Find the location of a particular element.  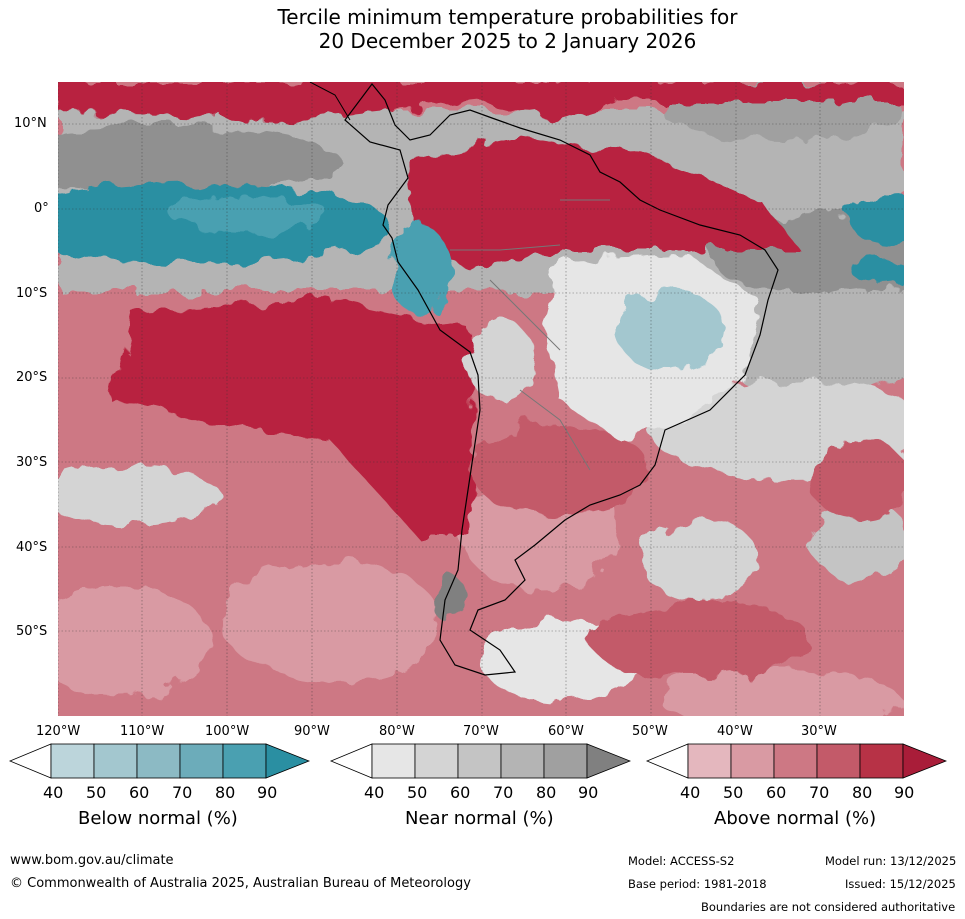

lon-label-30w: 30°W is located at coordinates (819, 731).